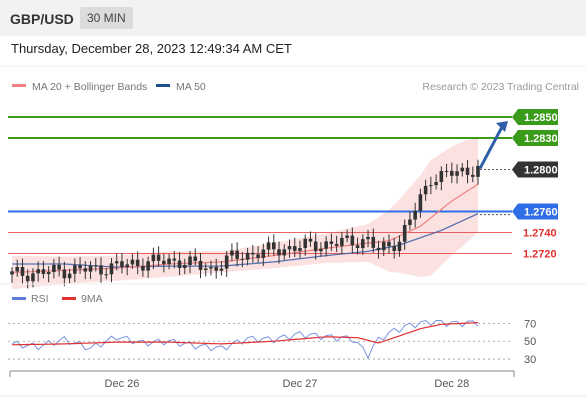 The image size is (586, 401). Describe the element at coordinates (491, 148) in the screenshot. I see `forecast-arrow-shaft` at that location.